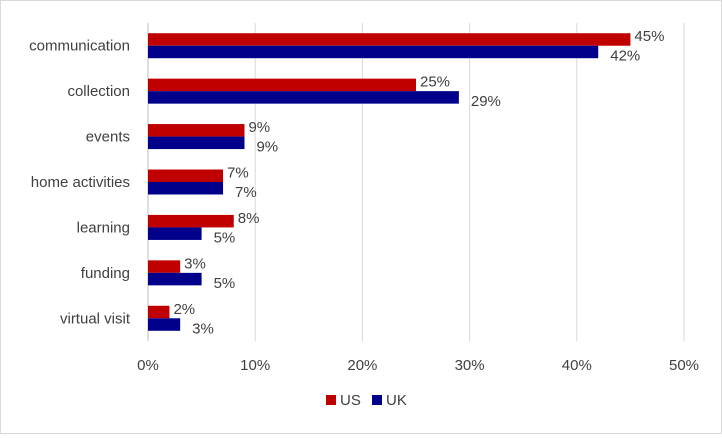 This screenshot has height=438, width=722. Describe the element at coordinates (649, 36) in the screenshot. I see `data-label-us: 45%` at that location.